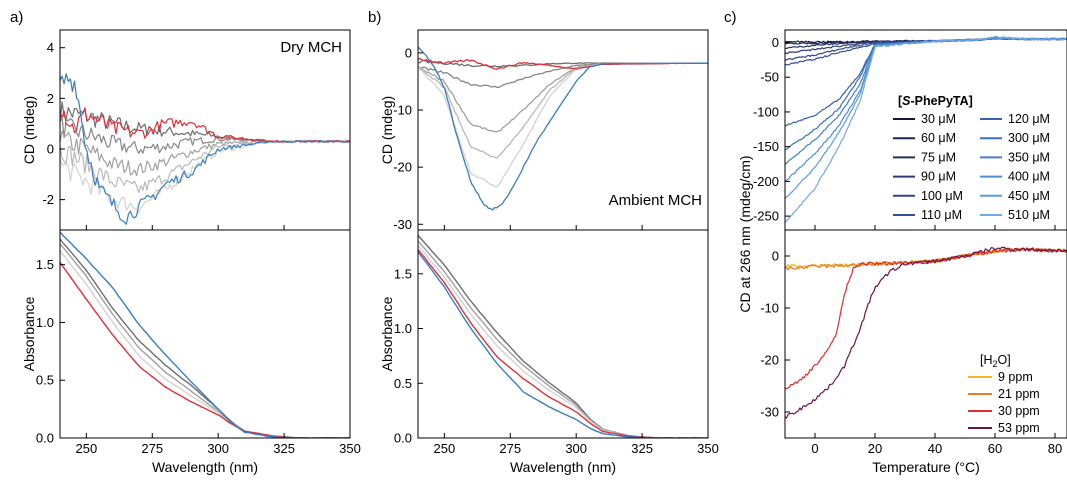  Describe the element at coordinates (995, 448) in the screenshot. I see `x-tick-label: 60` at that location.